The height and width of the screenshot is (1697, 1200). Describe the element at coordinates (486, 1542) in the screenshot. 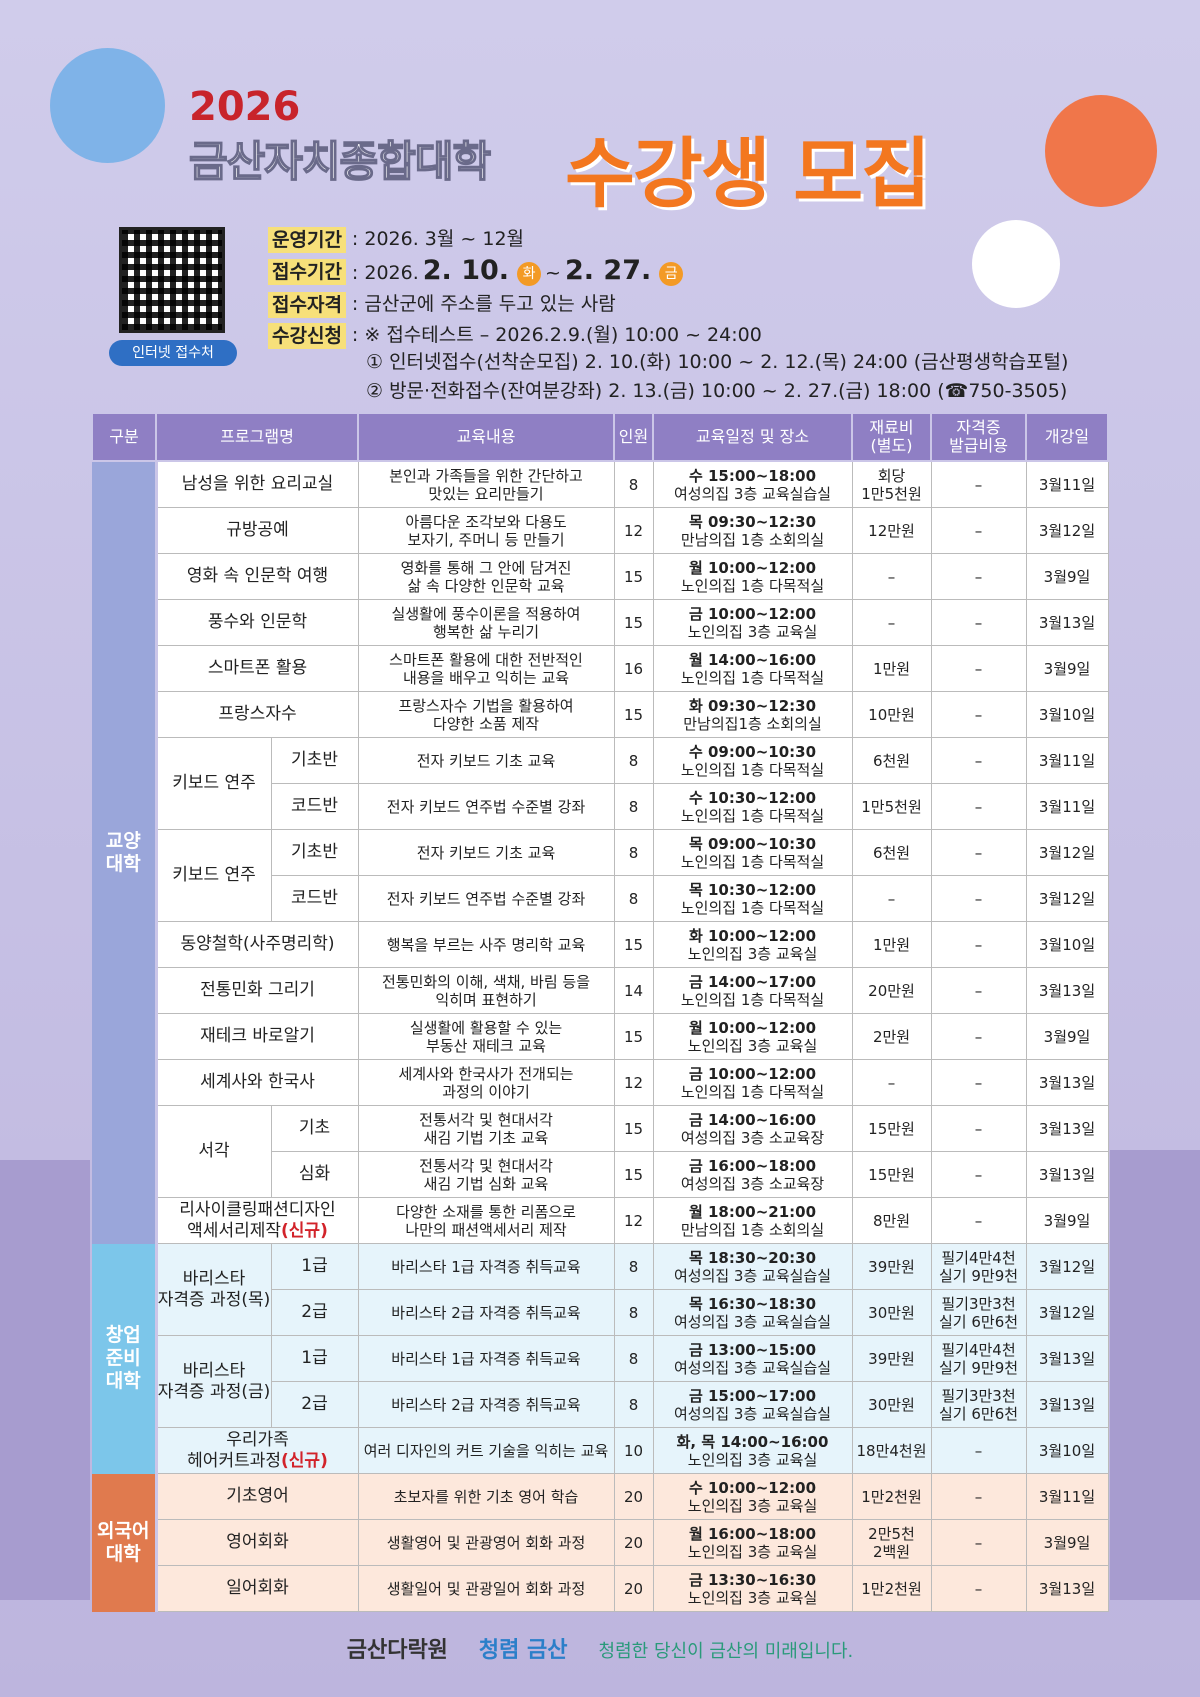

I see `content: 생활영어 및 관광영어 회화 과정` at that location.